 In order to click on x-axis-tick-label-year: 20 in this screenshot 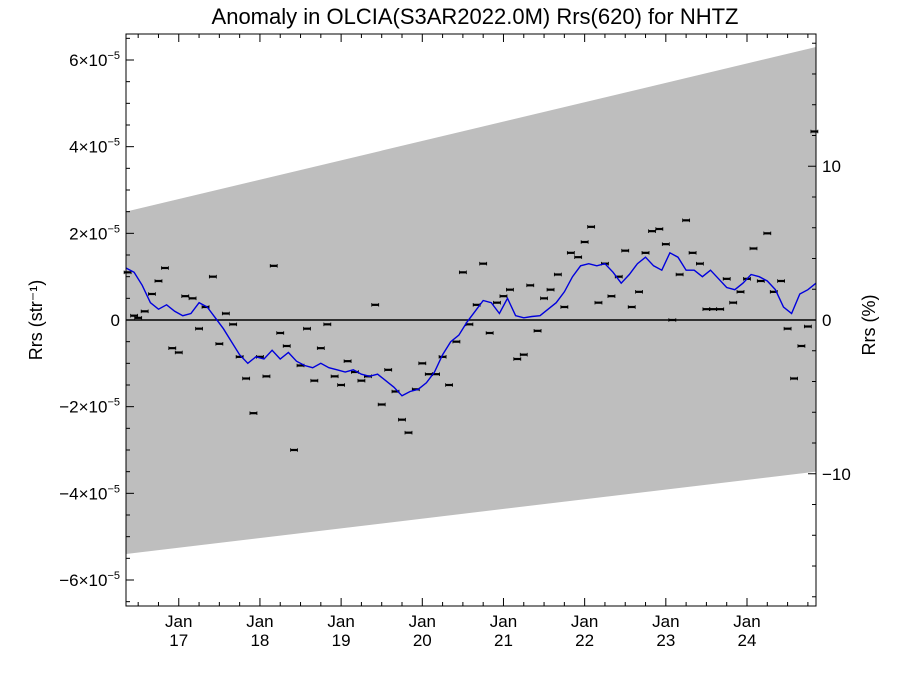, I will do `click(422, 640)`.